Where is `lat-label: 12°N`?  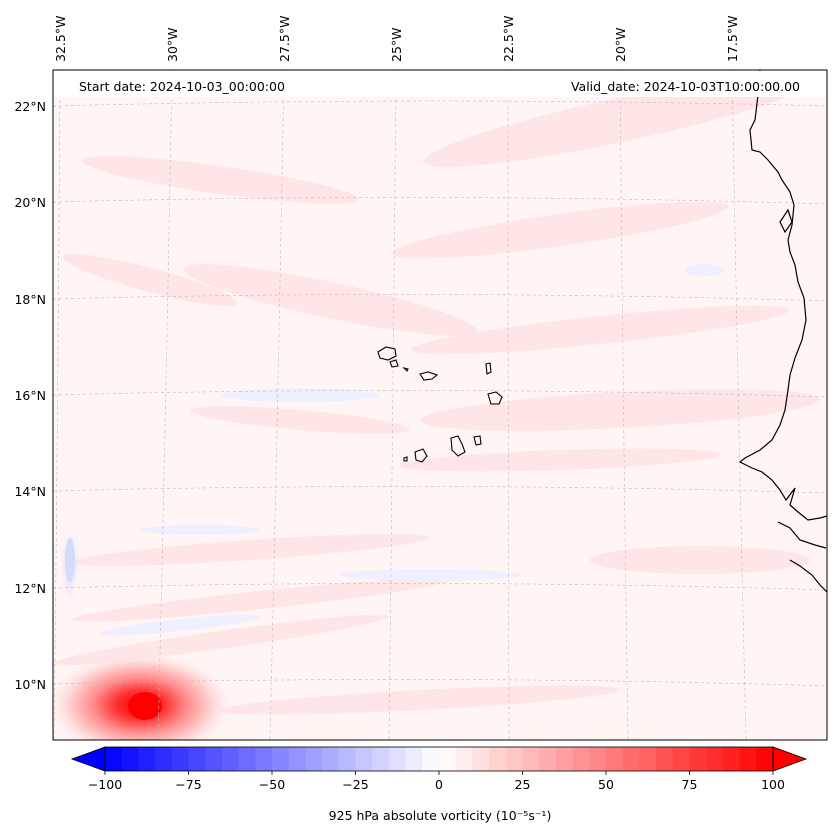
lat-label: 12°N is located at coordinates (30, 588).